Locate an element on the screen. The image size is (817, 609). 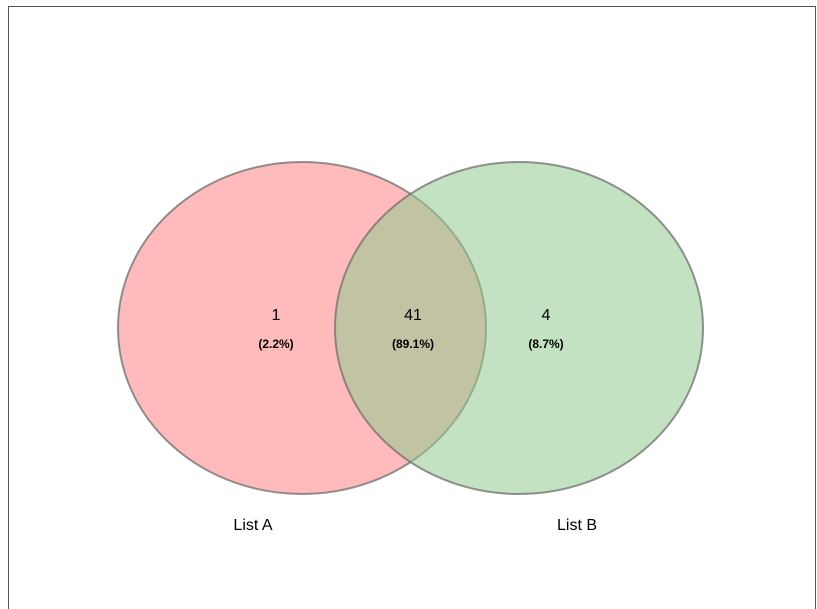
set-a-label: List A is located at coordinates (252, 525).